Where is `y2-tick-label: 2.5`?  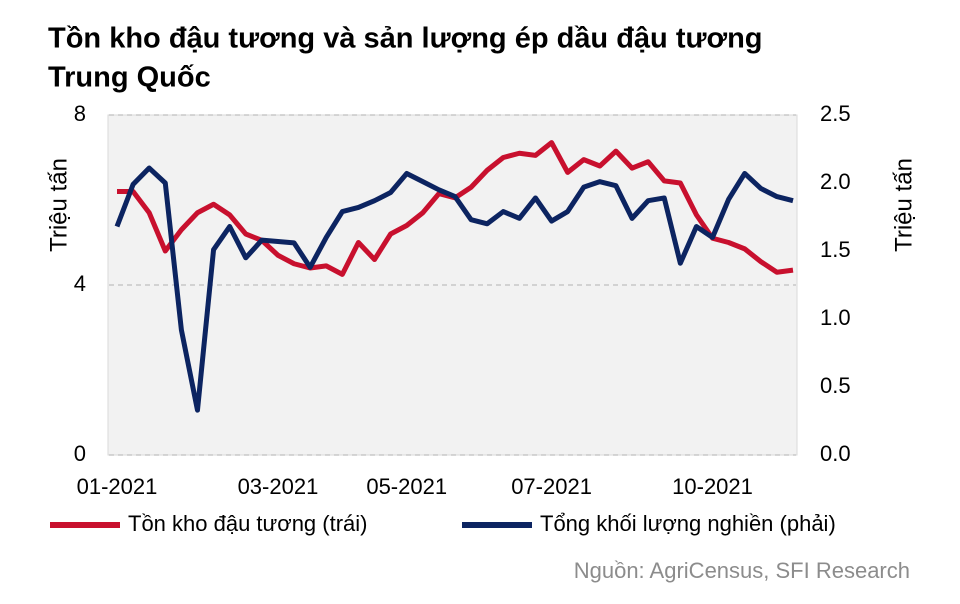
y2-tick-label: 2.5 is located at coordinates (835, 113).